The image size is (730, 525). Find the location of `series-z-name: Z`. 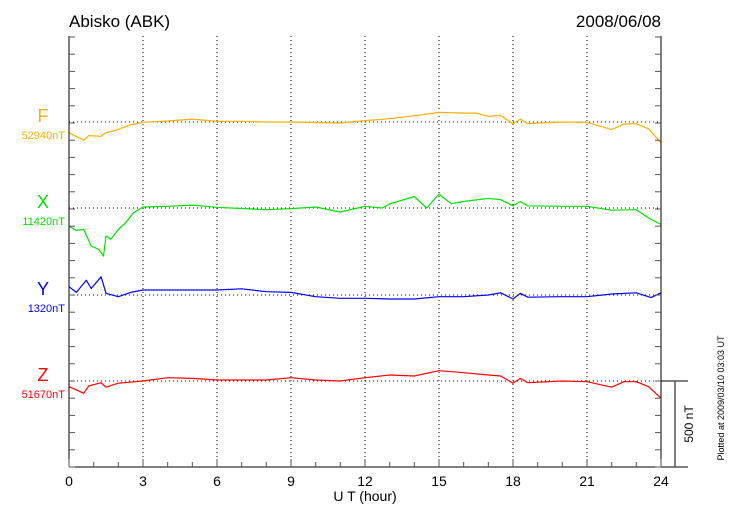

series-z-name: Z is located at coordinates (43, 375).